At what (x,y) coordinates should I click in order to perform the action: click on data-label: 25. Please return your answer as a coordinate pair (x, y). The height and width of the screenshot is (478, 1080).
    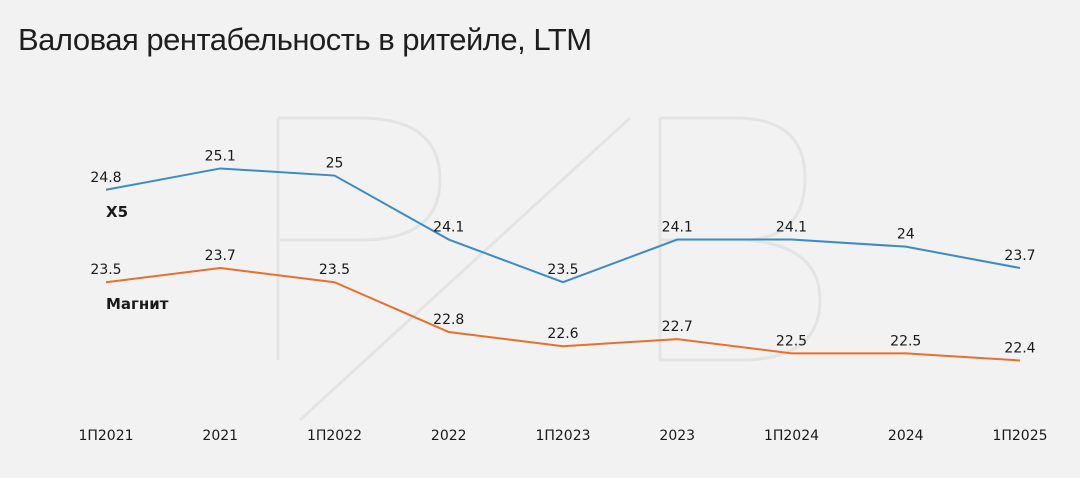
    Looking at the image, I should click on (335, 164).